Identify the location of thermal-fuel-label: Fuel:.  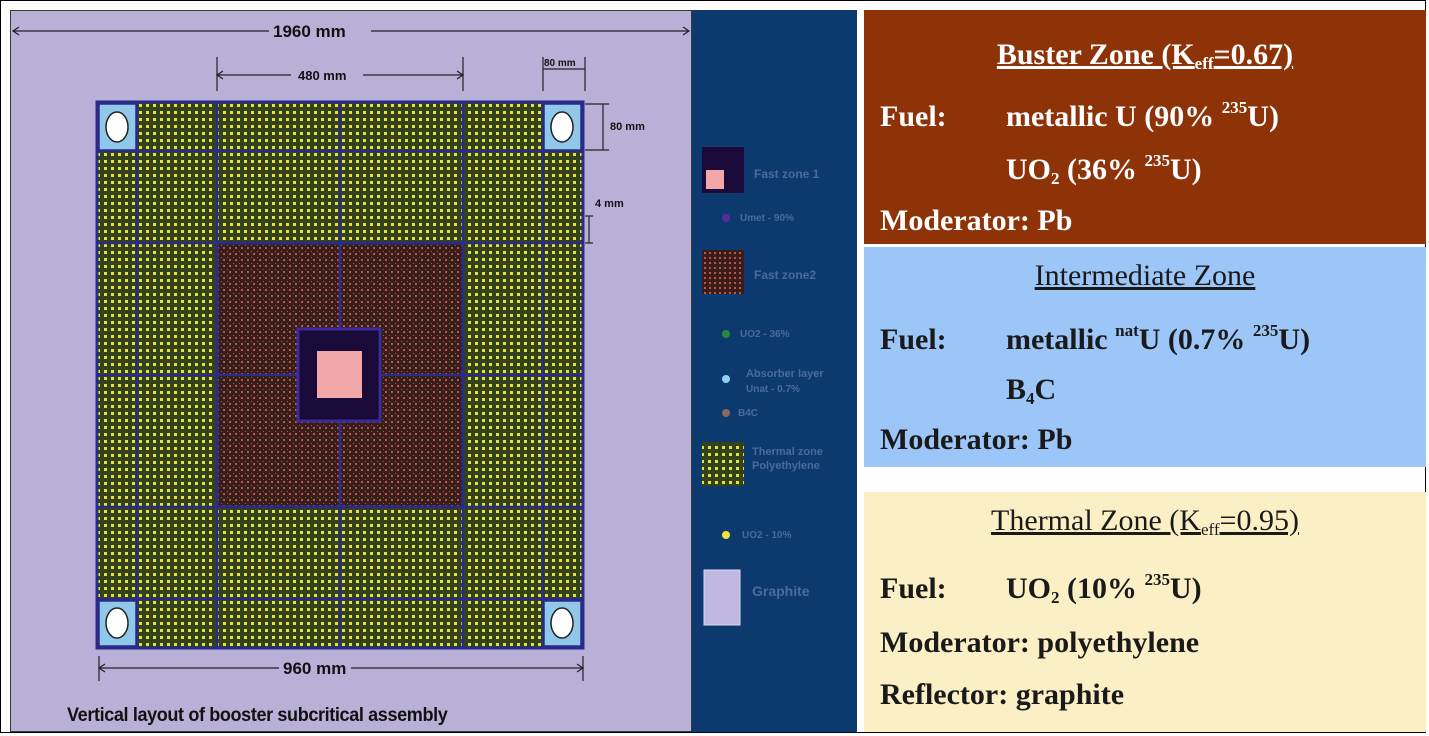
(913, 588).